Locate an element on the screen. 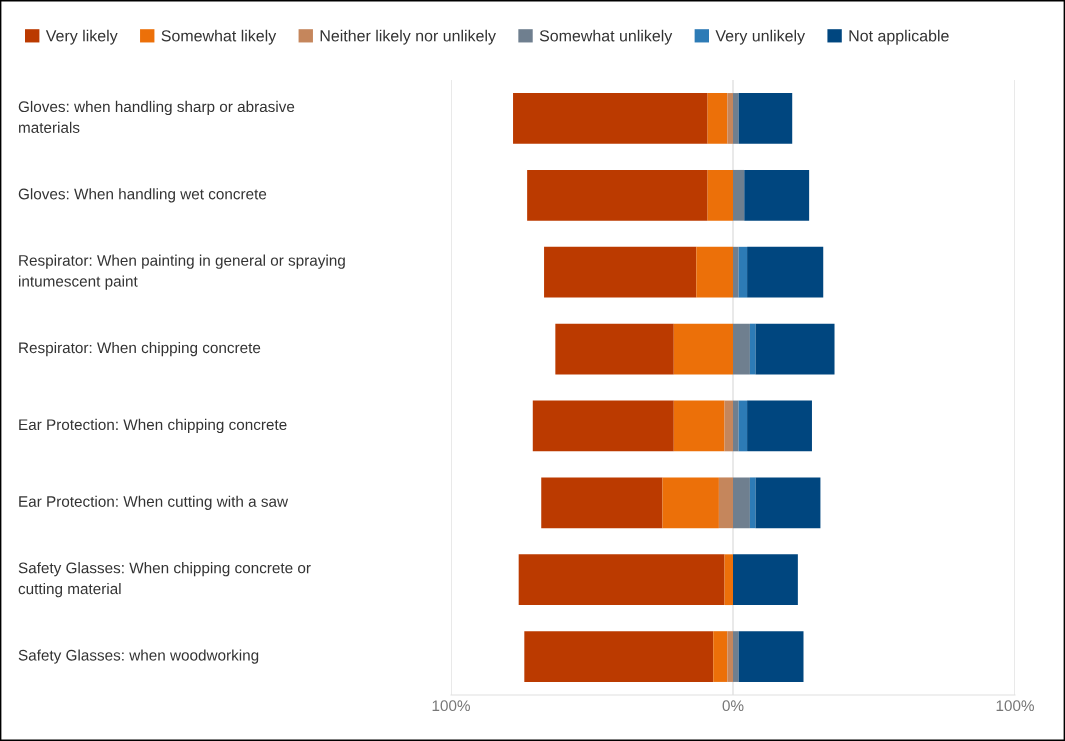  legend-label: Neither likely nor unlikely is located at coordinates (408, 37).